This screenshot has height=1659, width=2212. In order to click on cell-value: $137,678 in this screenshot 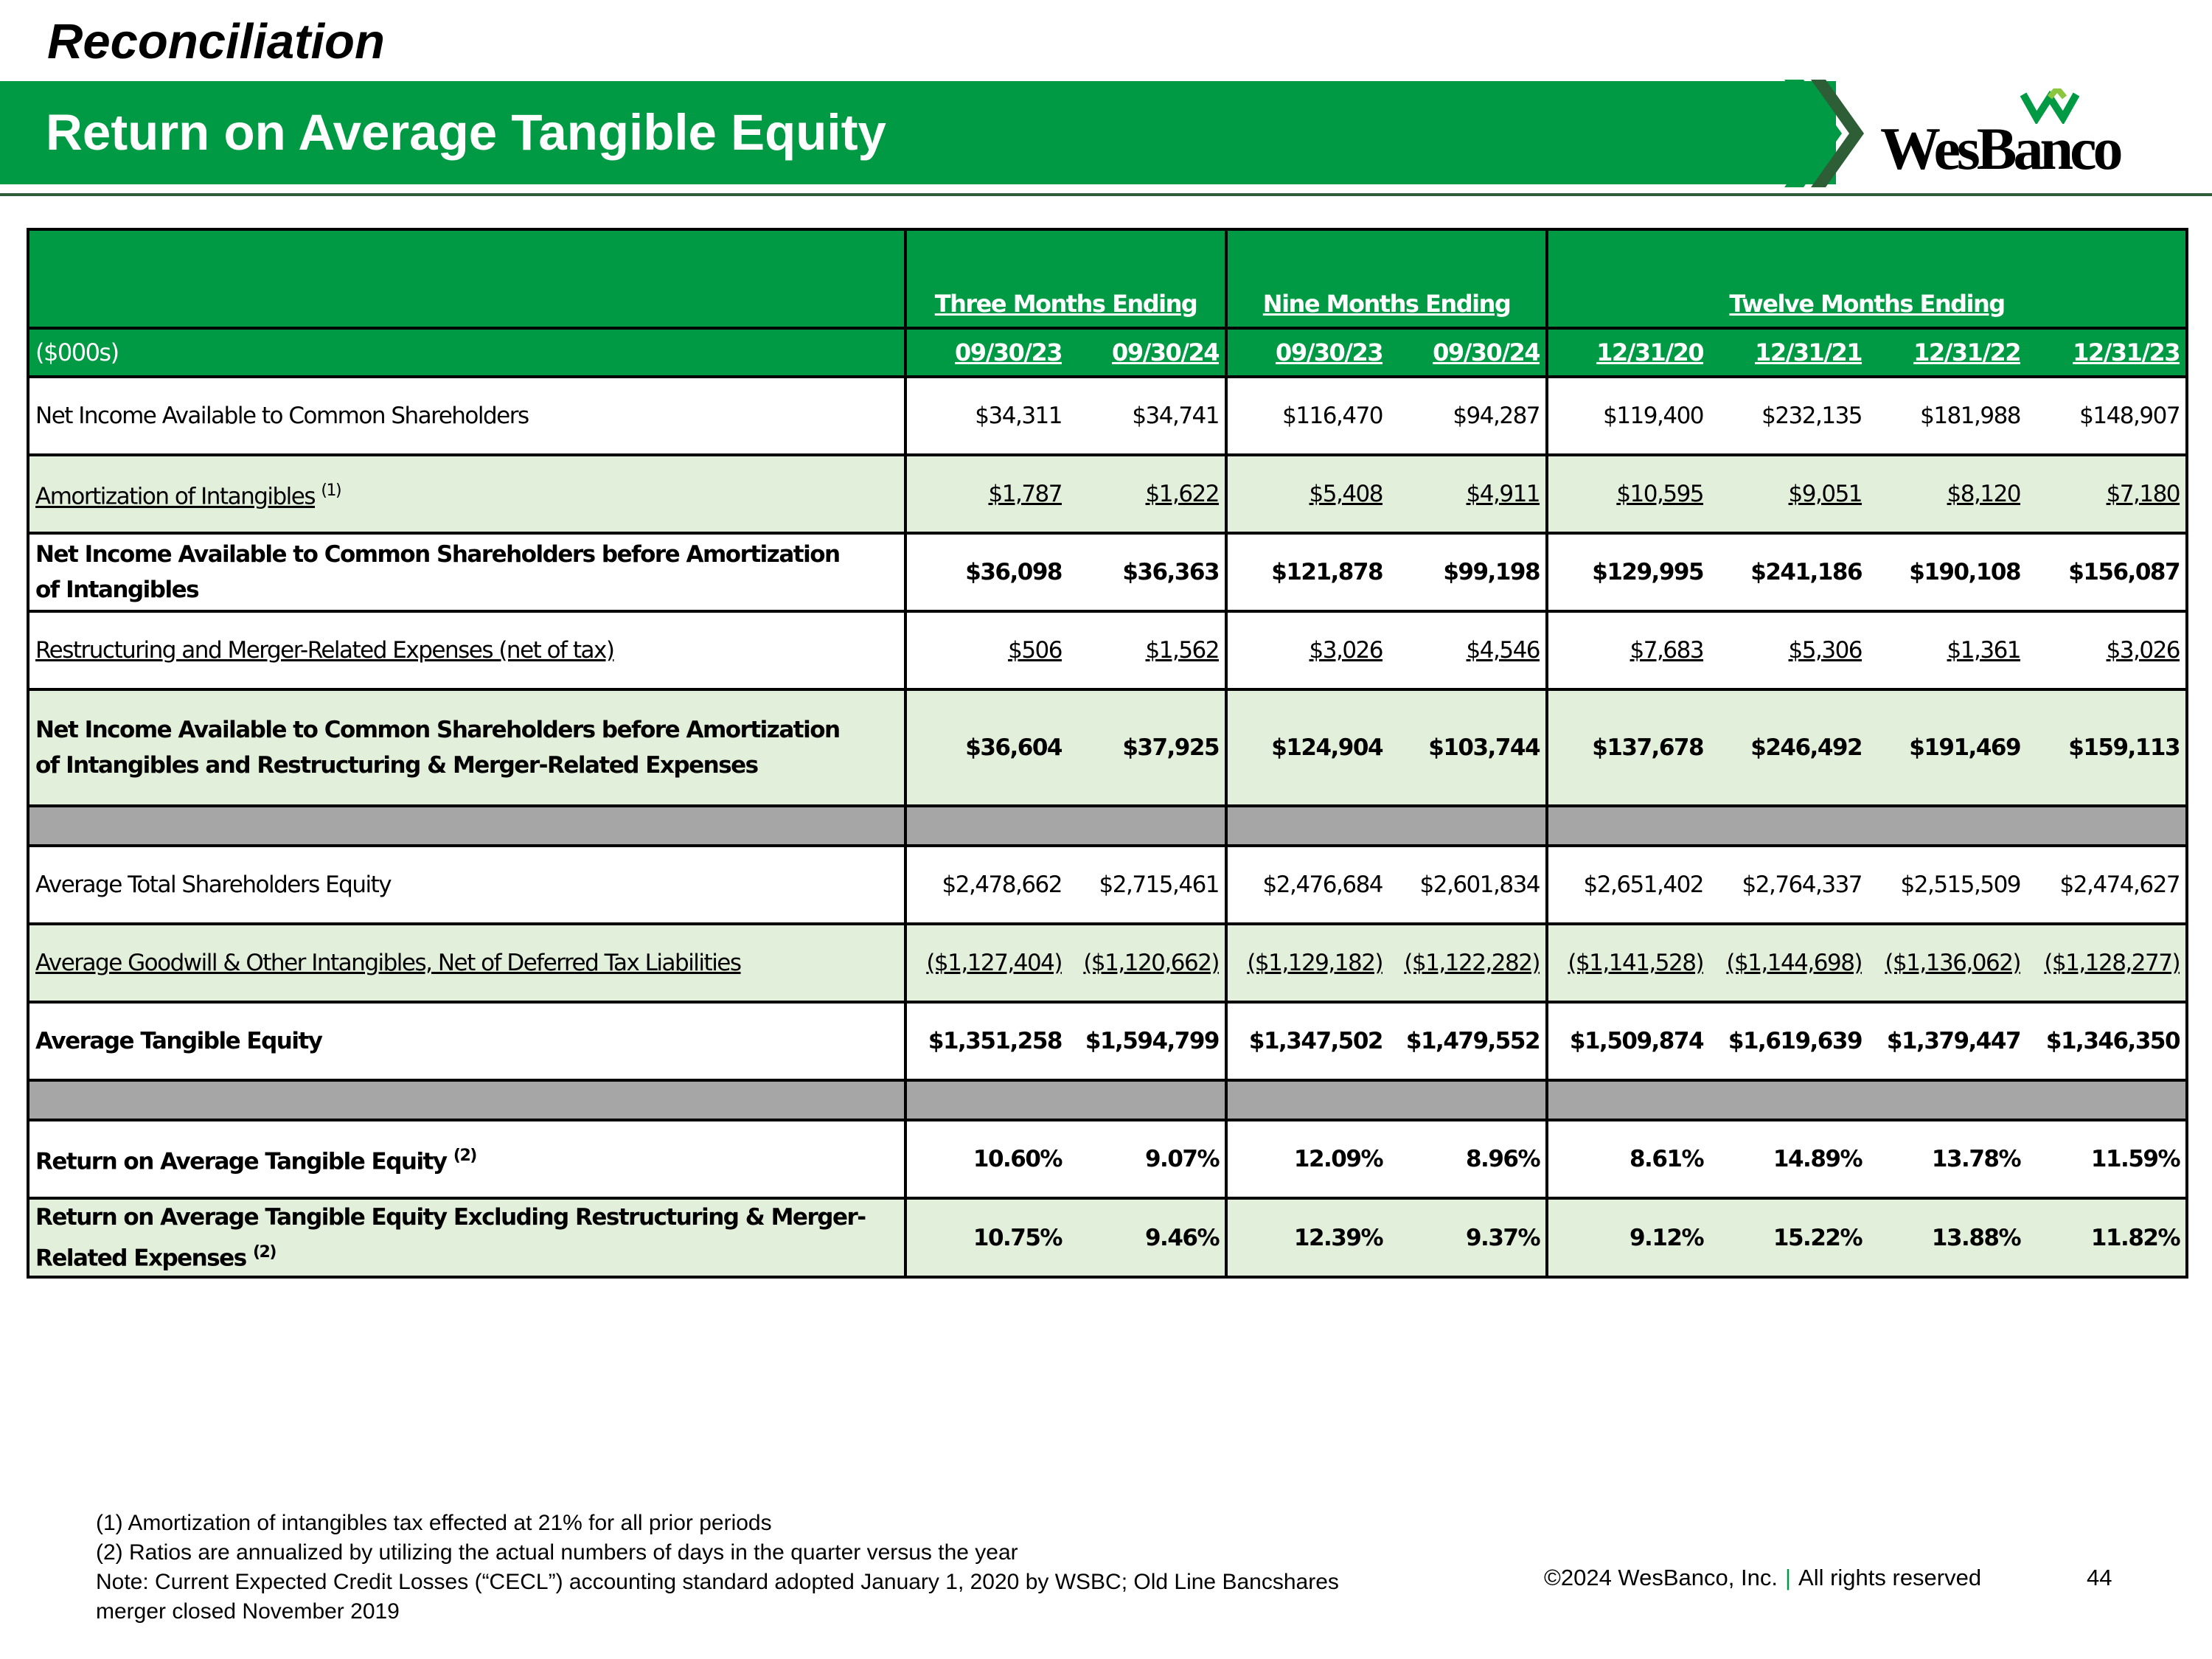, I will do `click(1628, 747)`.